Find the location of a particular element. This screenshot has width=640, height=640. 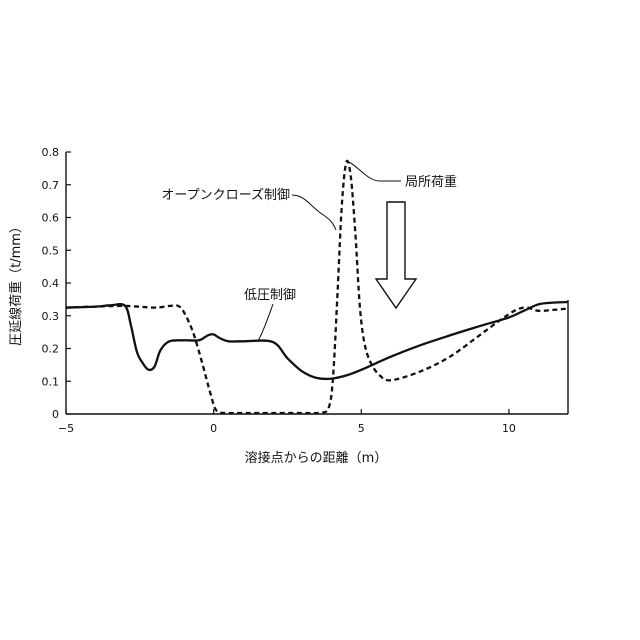

x-tick-label: 5 is located at coordinates (361, 428).